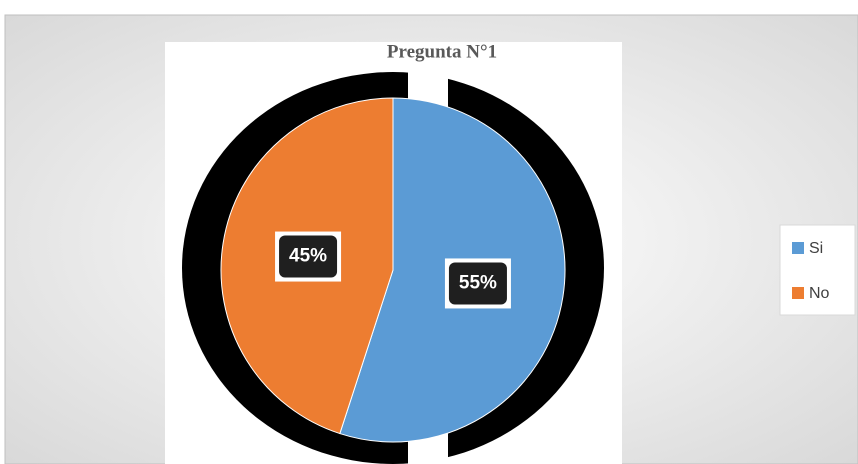 This screenshot has height=464, width=858. I want to click on legend, so click(817, 270).